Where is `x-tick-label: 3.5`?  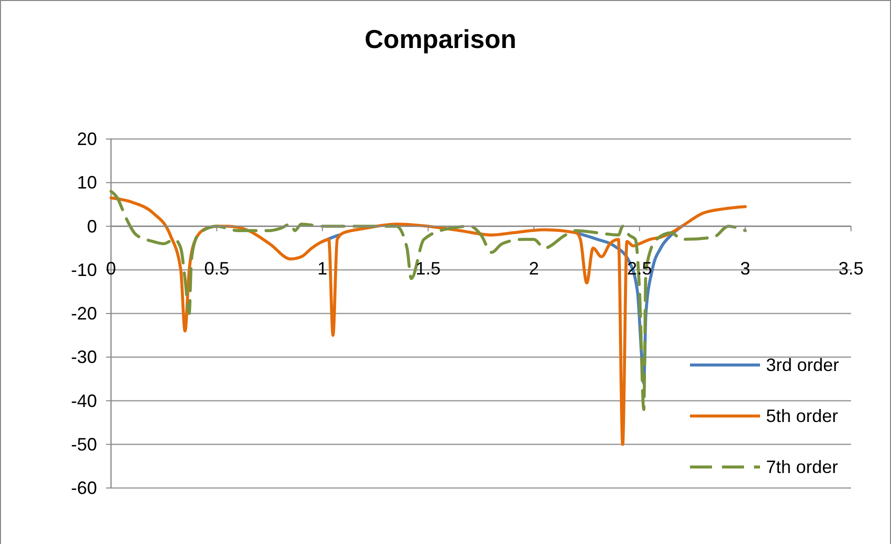
x-tick-label: 3.5 is located at coordinates (851, 268).